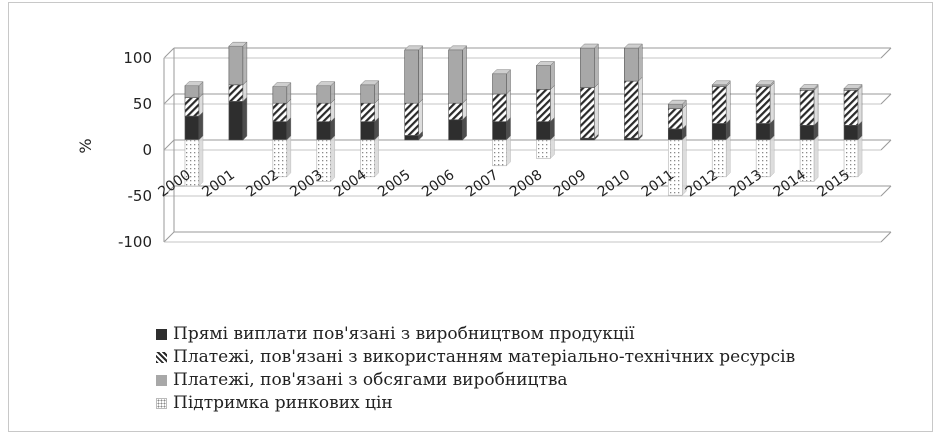 The image size is (941, 437). I want to click on y-tick-label: -100, so click(135, 242).